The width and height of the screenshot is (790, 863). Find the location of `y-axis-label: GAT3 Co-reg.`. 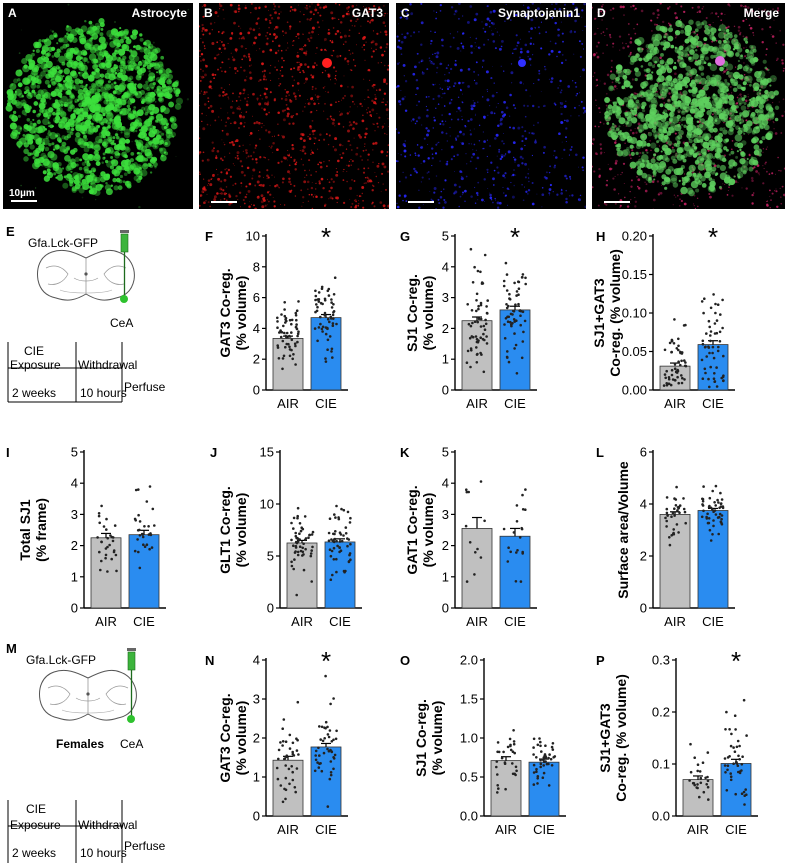

y-axis-label: GAT3 Co-reg. is located at coordinates (225, 312).